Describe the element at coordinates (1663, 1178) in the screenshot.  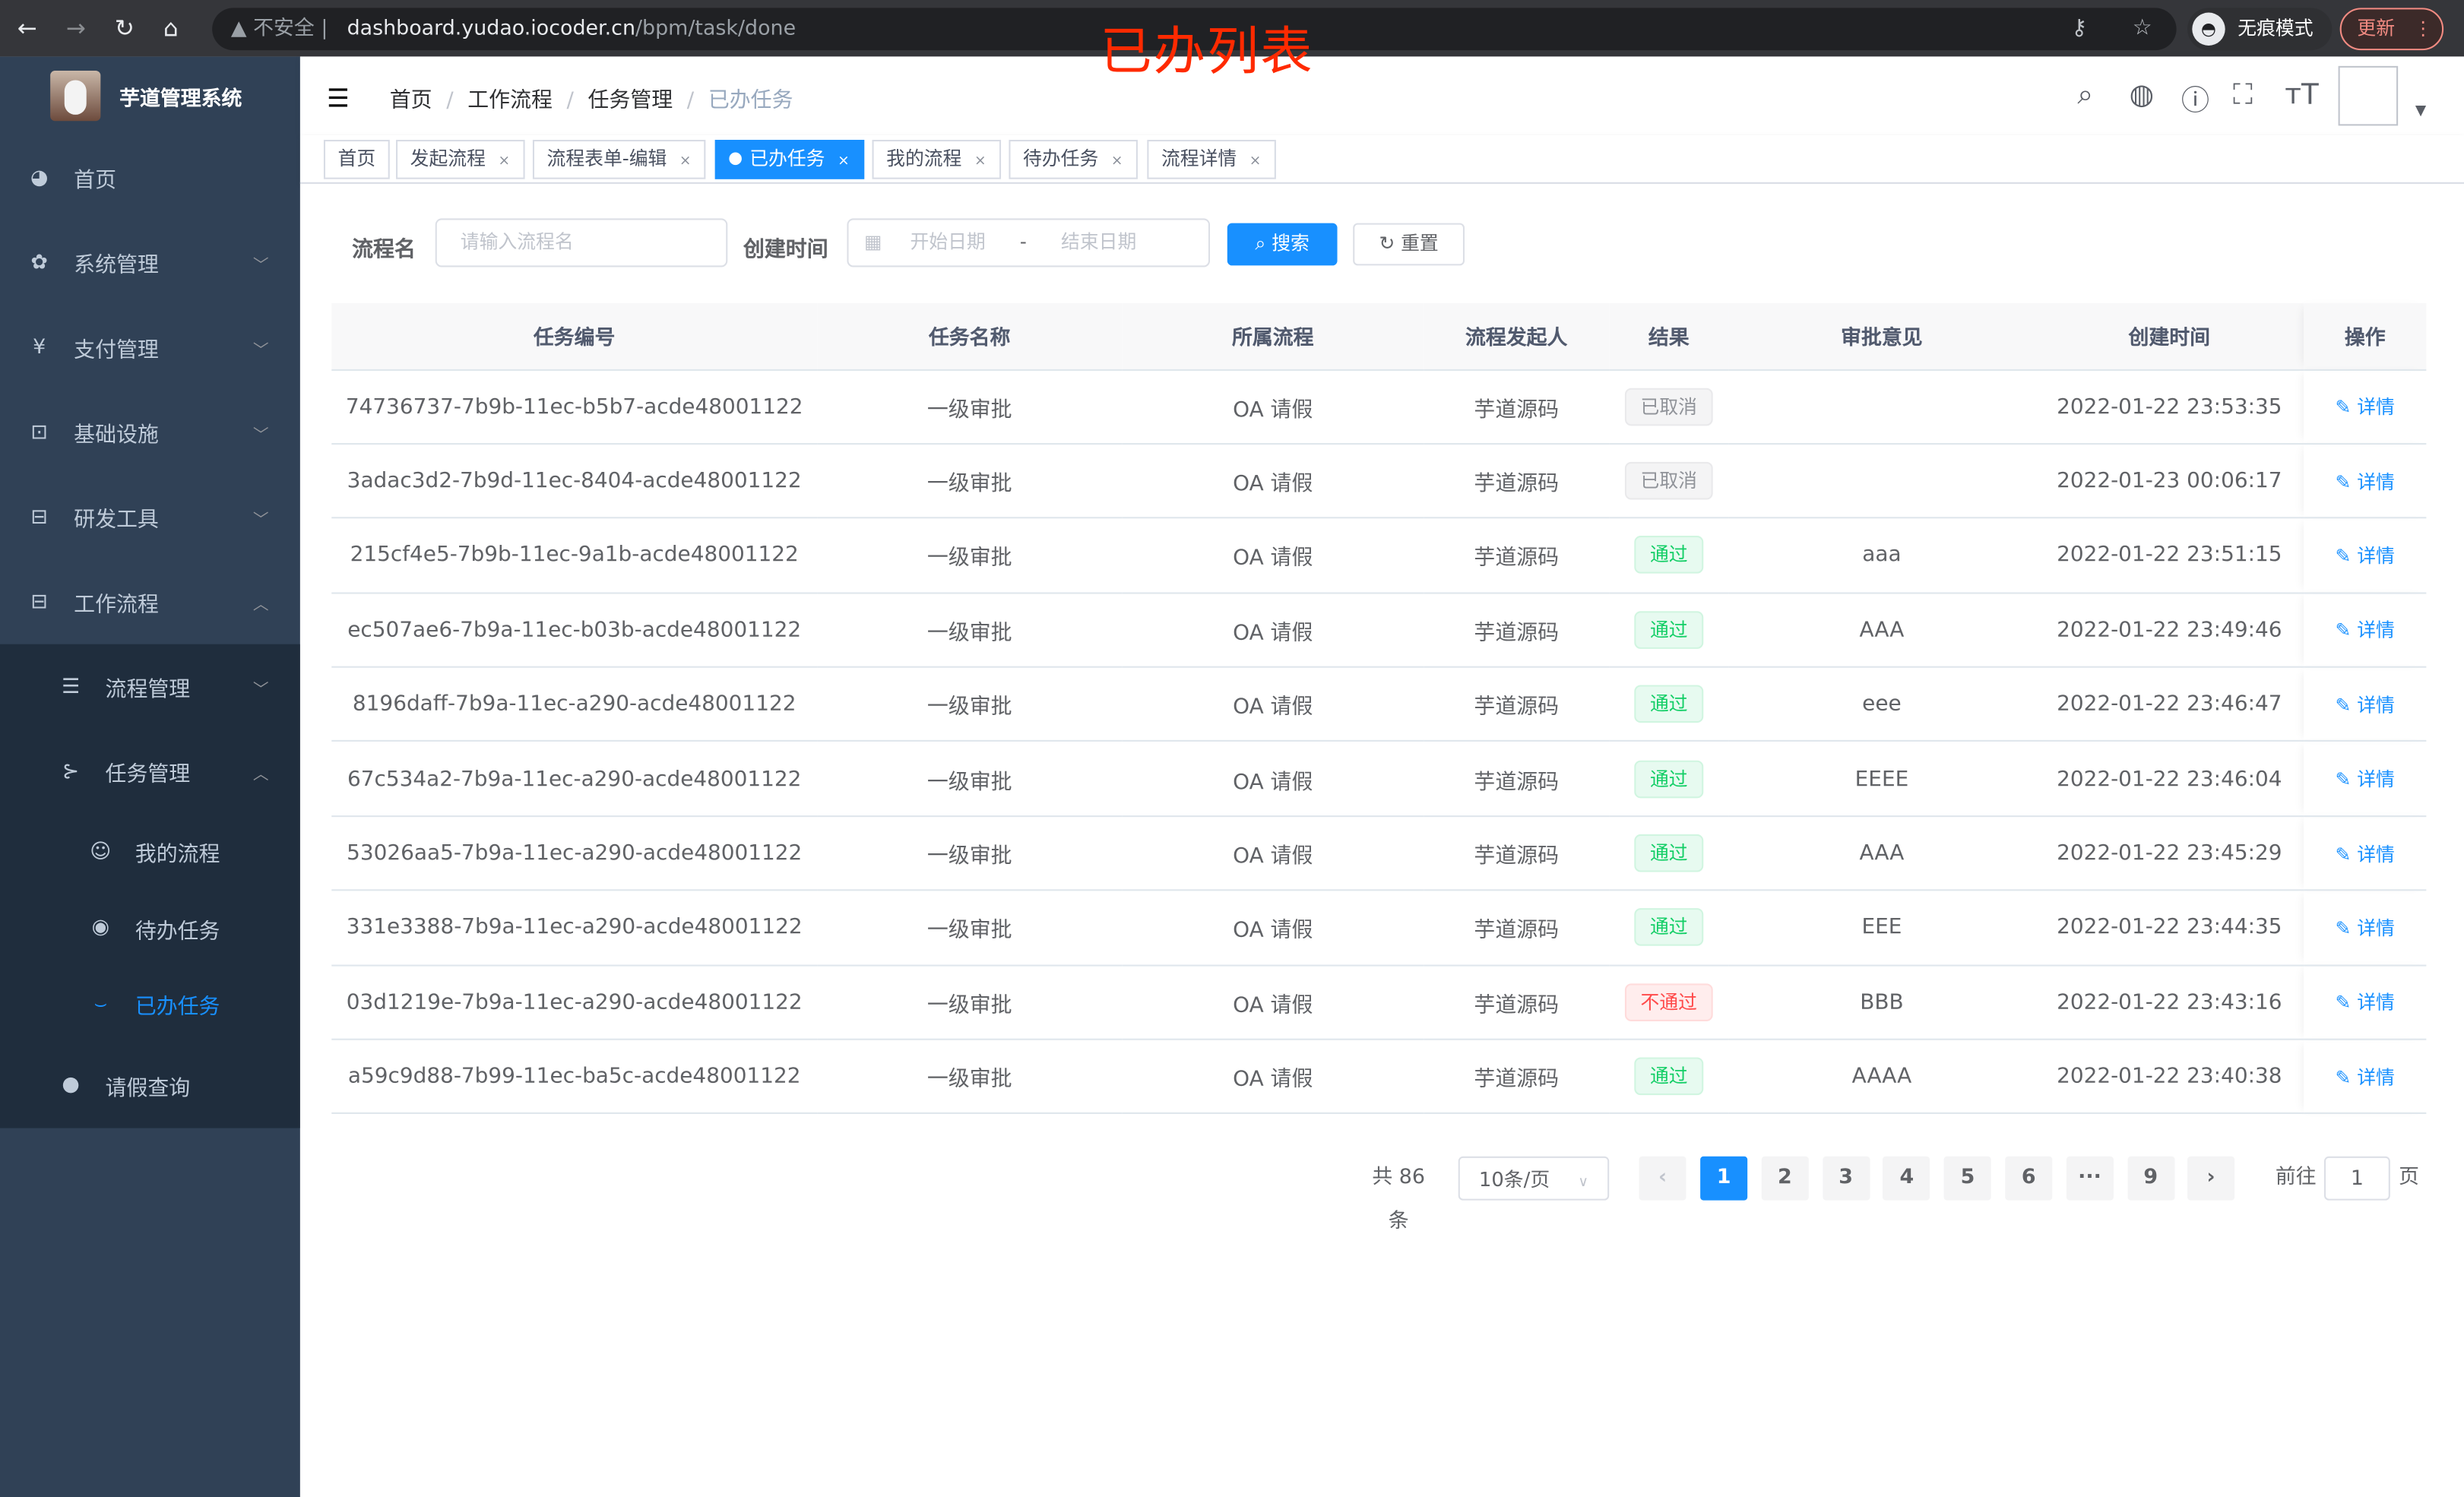
I see `prev-page-button: ‹` at that location.